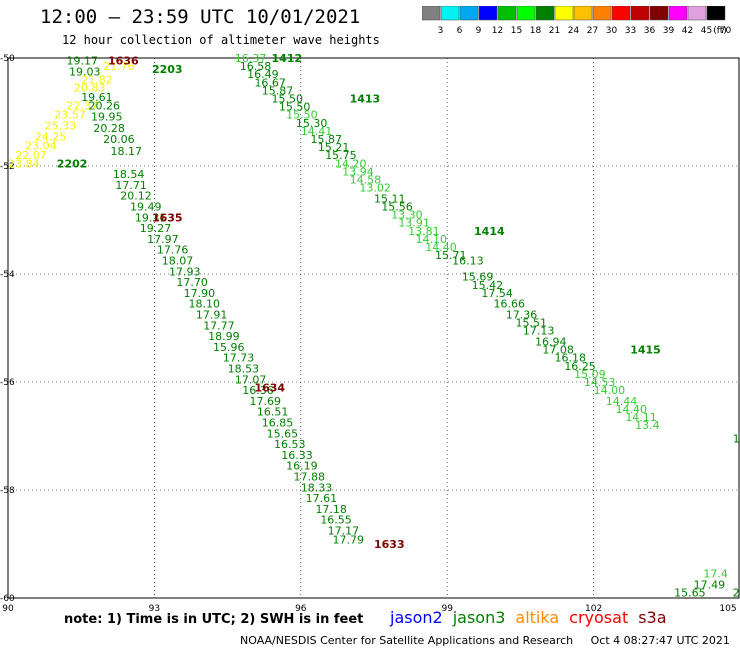 This screenshot has width=740, height=650. Describe the element at coordinates (250, 379) in the screenshot. I see `swh-observation: 17.07` at that location.